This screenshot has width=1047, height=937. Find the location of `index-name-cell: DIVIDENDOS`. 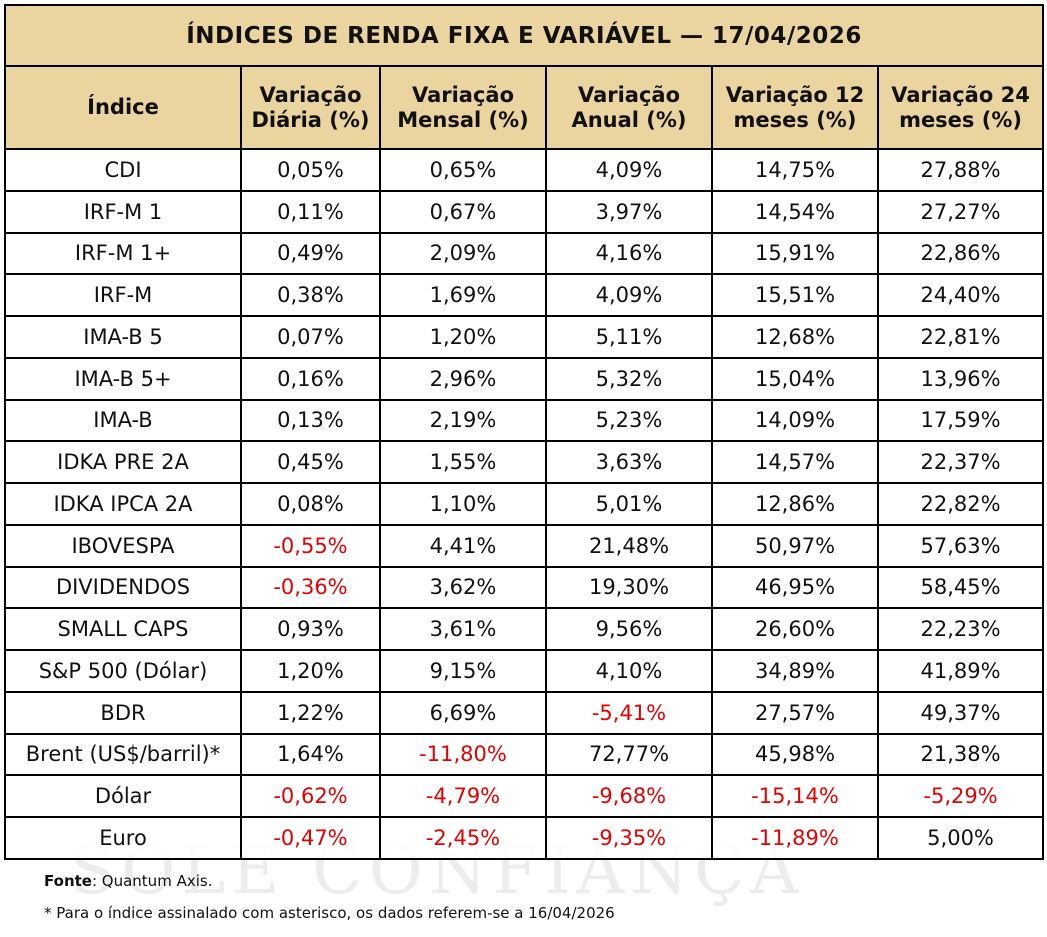

index-name-cell: DIVIDENDOS is located at coordinates (123, 587).